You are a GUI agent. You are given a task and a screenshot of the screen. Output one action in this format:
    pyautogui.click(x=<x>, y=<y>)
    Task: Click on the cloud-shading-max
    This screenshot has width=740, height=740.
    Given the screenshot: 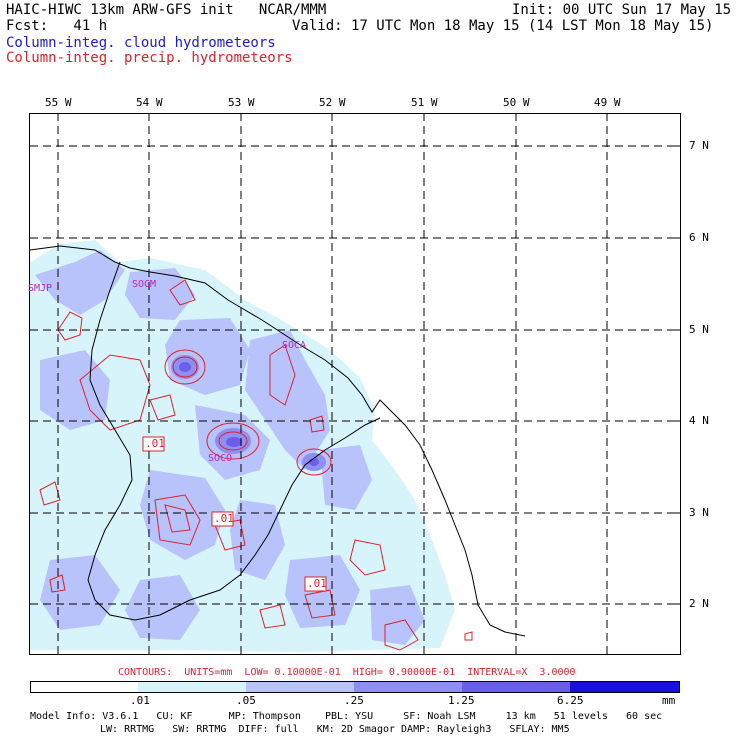 What is the action you would take?
    pyautogui.click(x=249, y=414)
    